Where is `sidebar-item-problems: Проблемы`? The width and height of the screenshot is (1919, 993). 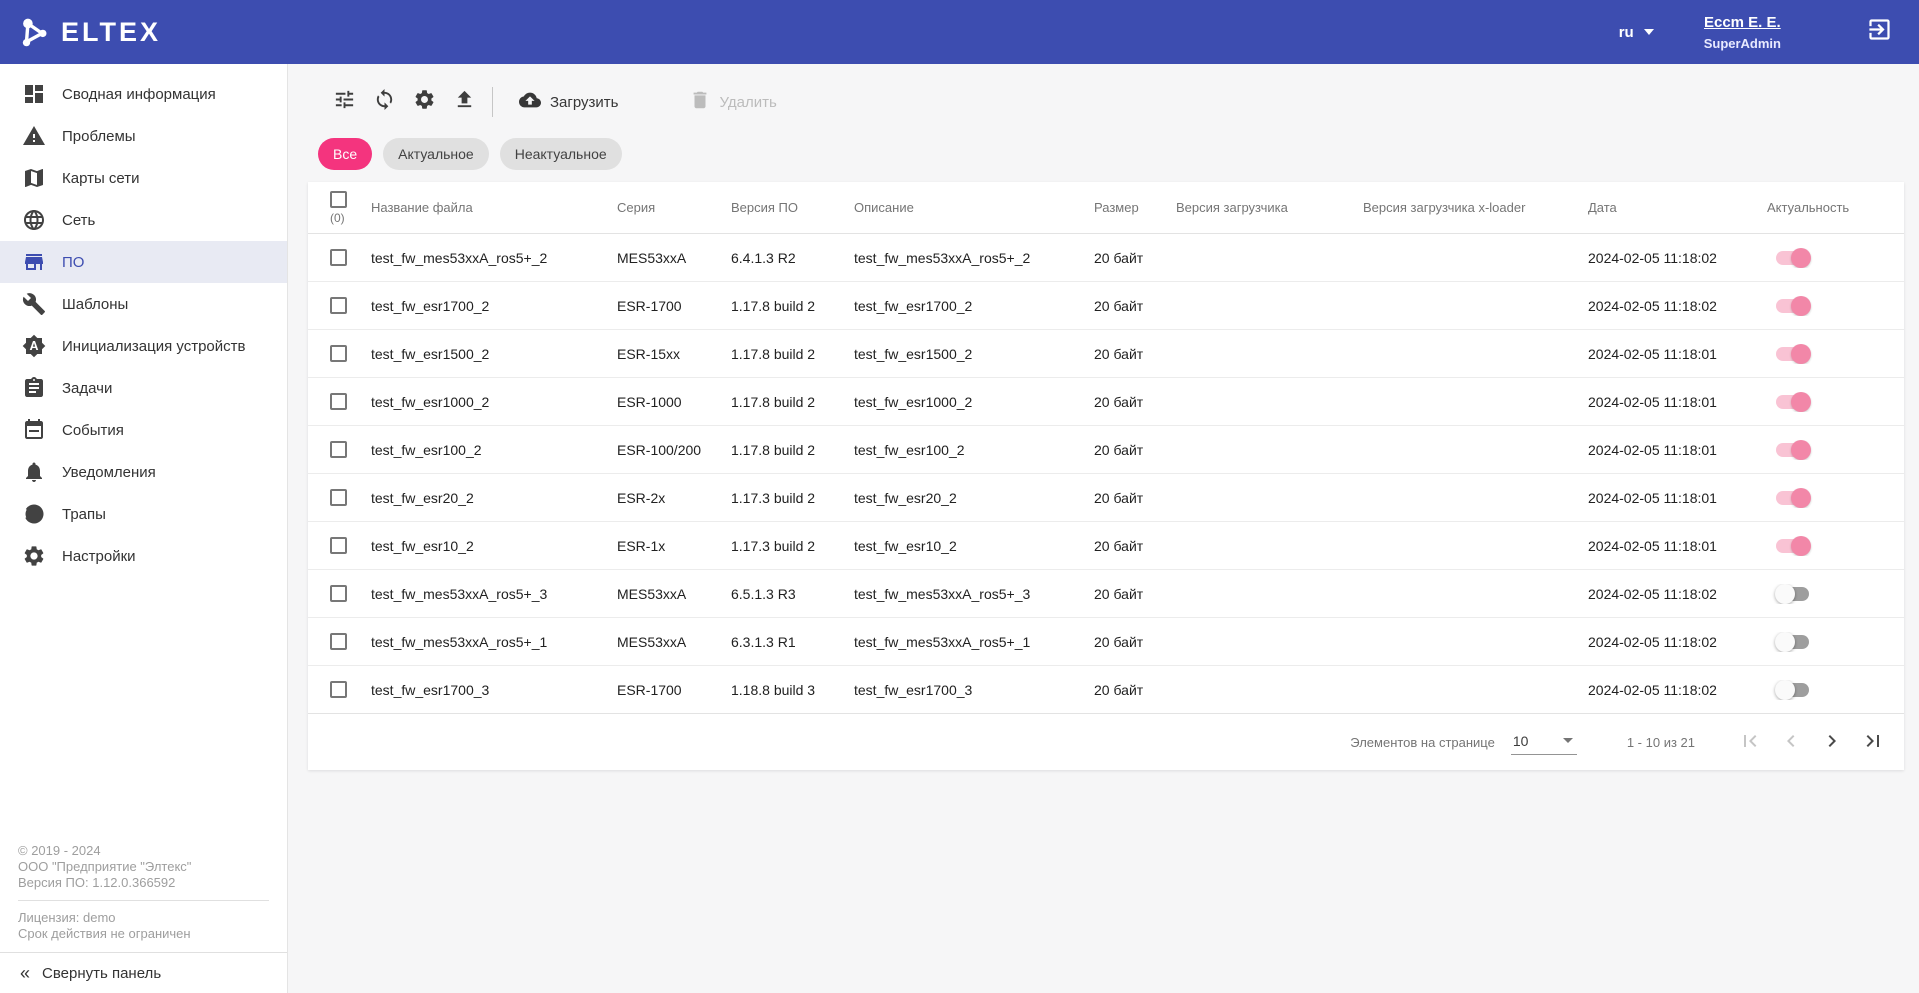
sidebar-item-problems: Проблемы is located at coordinates (143, 136).